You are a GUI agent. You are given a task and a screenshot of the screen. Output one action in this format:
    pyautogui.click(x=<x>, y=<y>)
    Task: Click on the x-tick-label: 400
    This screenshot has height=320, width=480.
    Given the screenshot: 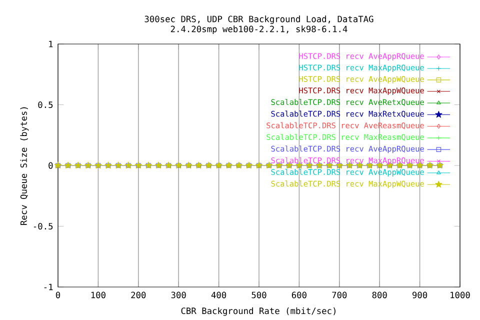 What is the action you would take?
    pyautogui.click(x=218, y=295)
    